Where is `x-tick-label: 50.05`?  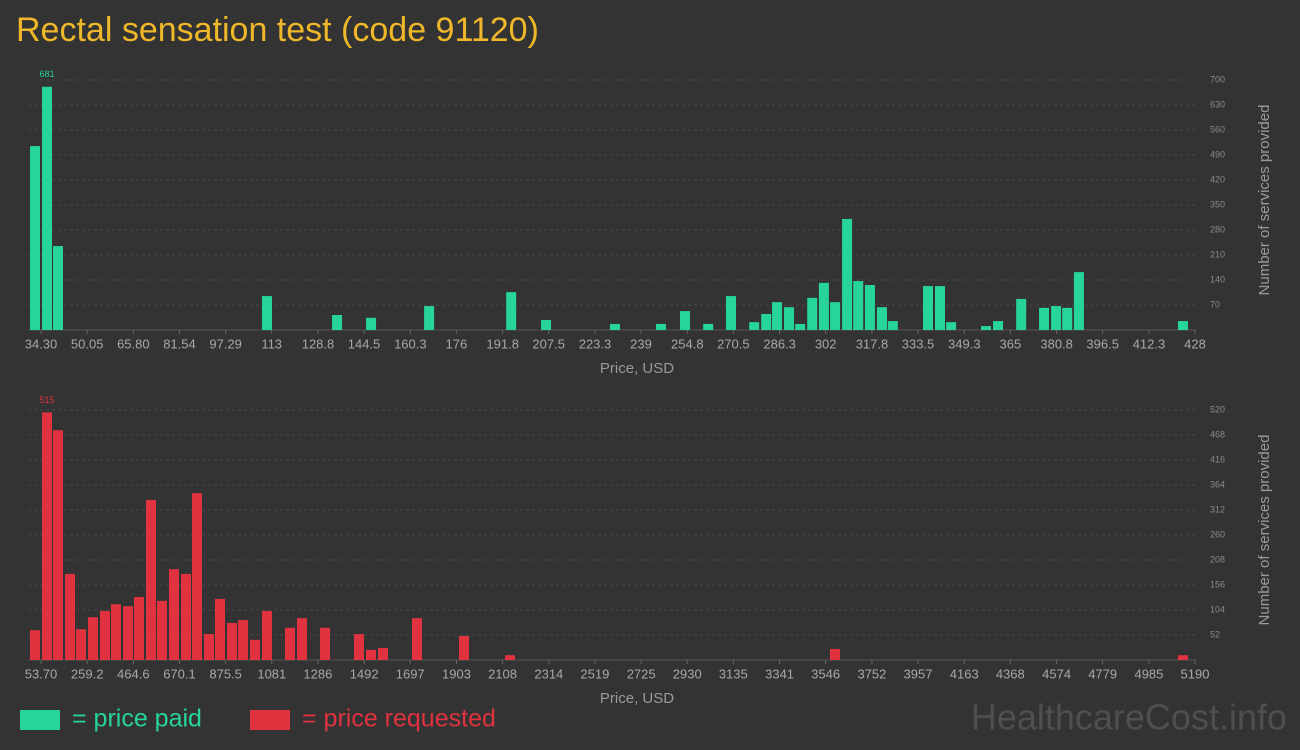
x-tick-label: 50.05 is located at coordinates (87, 343).